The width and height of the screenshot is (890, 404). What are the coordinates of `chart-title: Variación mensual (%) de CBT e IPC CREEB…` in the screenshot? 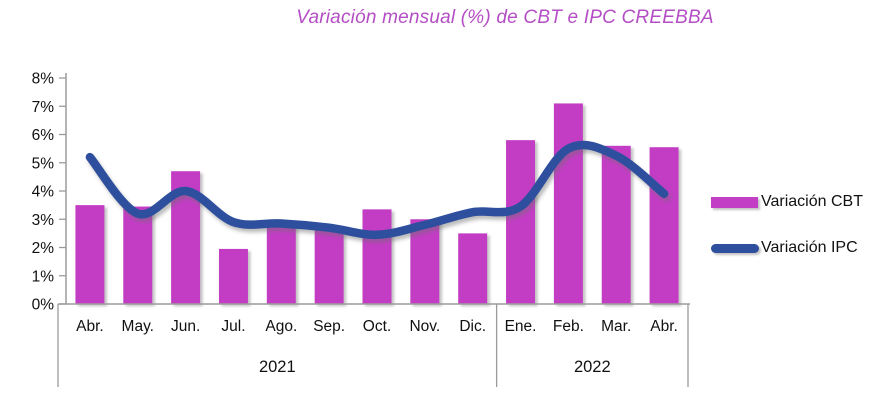 It's located at (505, 17).